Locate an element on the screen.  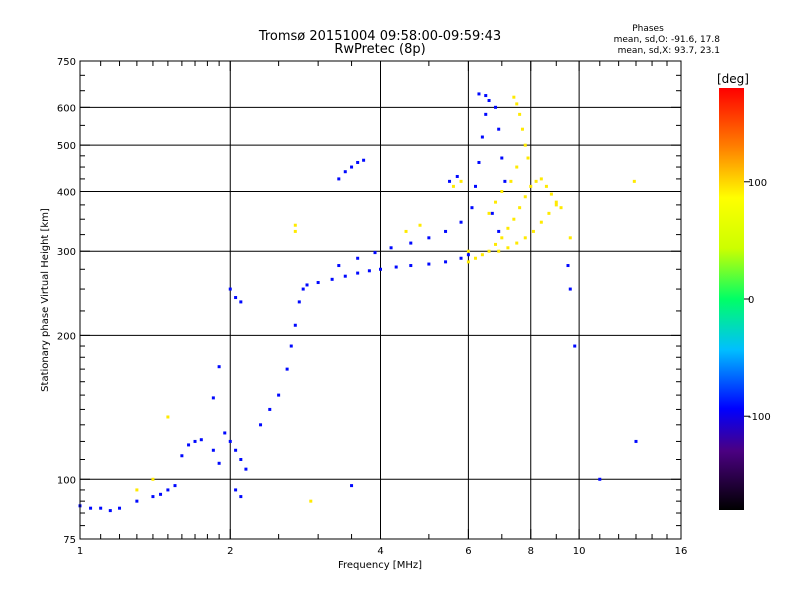
colorbar is located at coordinates (731, 299).